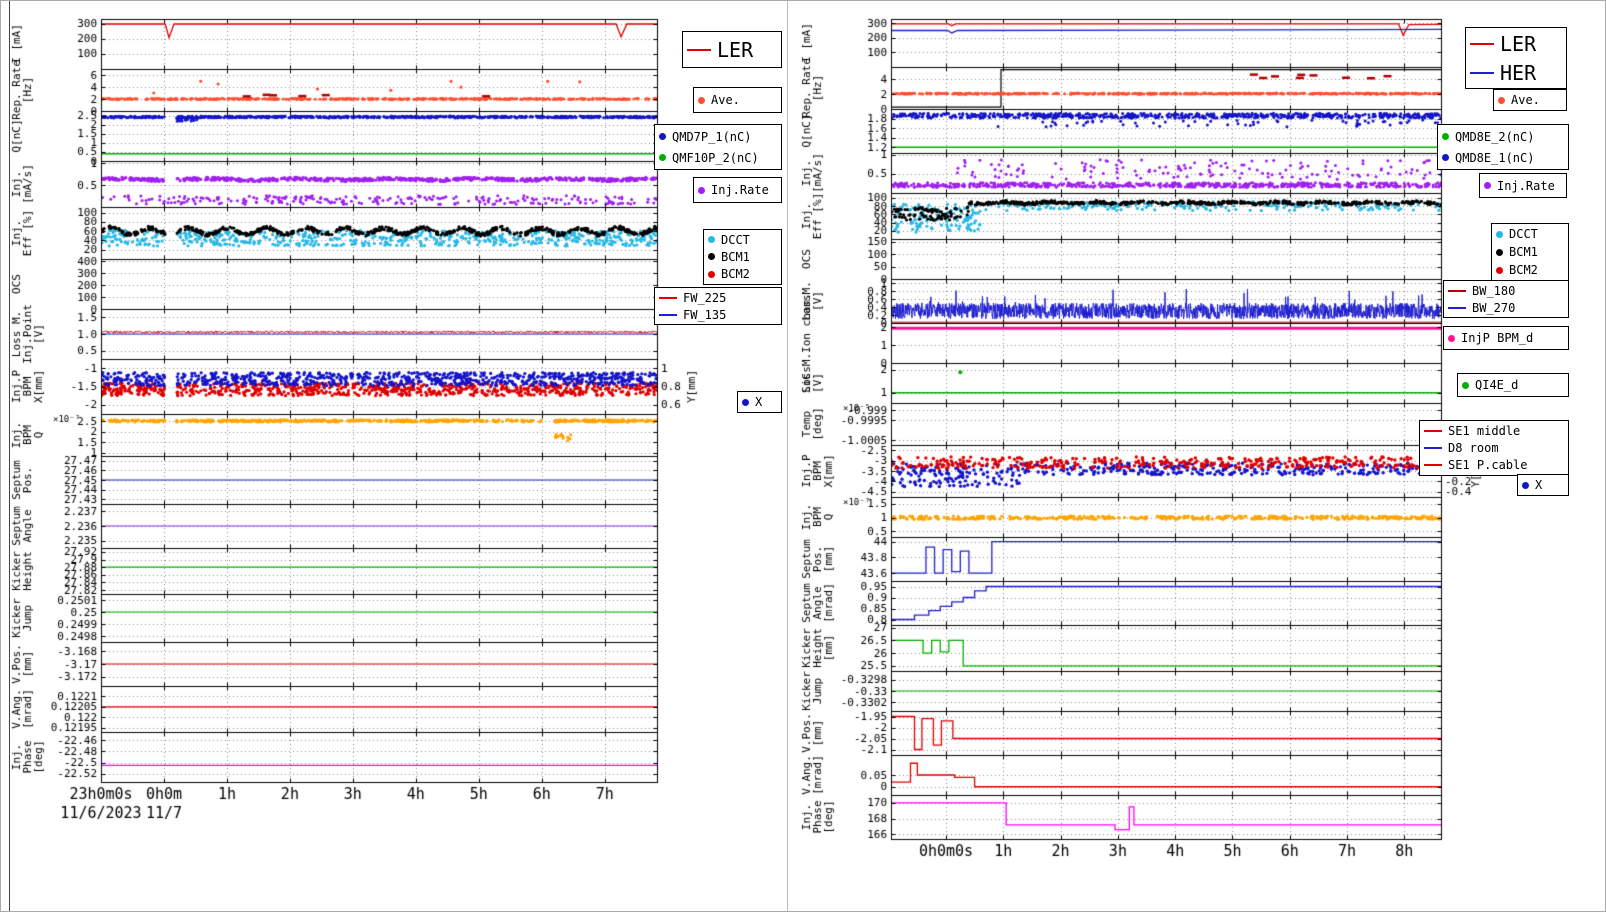 Image resolution: width=1606 pixels, height=912 pixels. What do you see at coordinates (1488, 465) in the screenshot?
I see `legend-label: SE1 P.cable` at bounding box center [1488, 465].